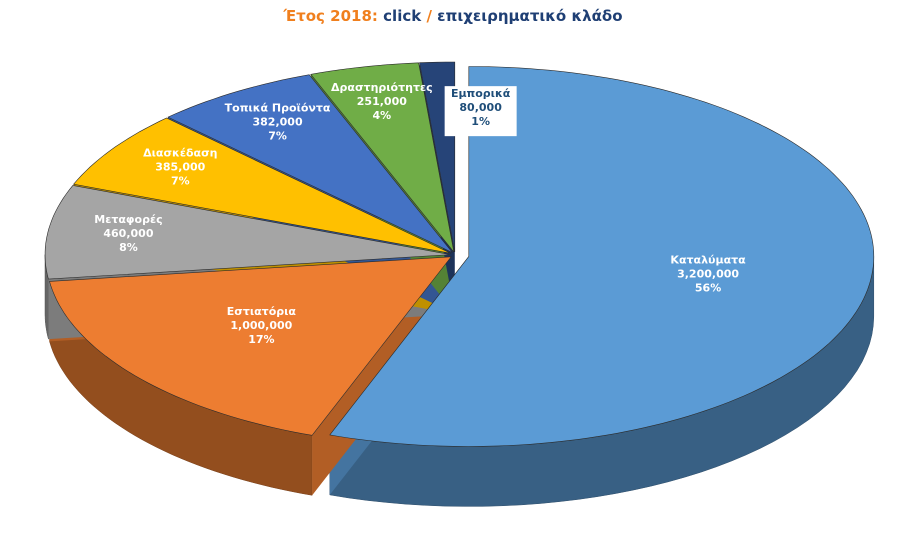 The image size is (907, 536). I want to click on data-label: Τοπικά Προϊόντα 382,000 7%, so click(278, 121).